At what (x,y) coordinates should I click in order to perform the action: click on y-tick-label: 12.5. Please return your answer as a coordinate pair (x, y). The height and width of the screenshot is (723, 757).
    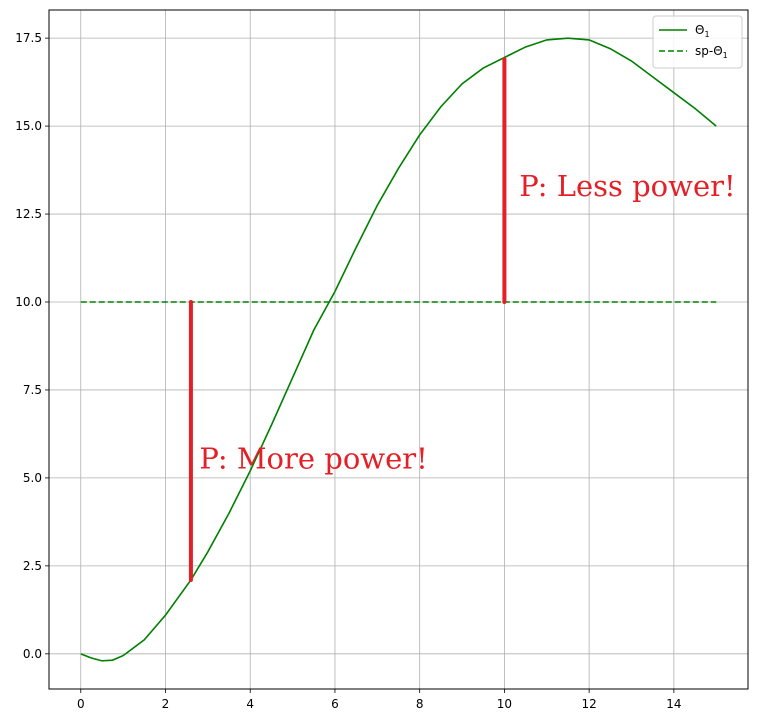
    Looking at the image, I should click on (28, 214).